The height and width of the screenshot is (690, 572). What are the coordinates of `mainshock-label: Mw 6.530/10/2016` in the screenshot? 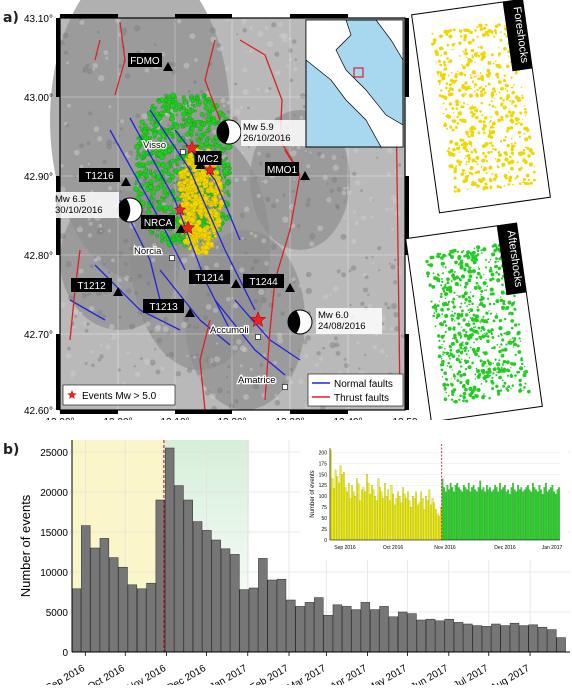 It's located at (86, 205).